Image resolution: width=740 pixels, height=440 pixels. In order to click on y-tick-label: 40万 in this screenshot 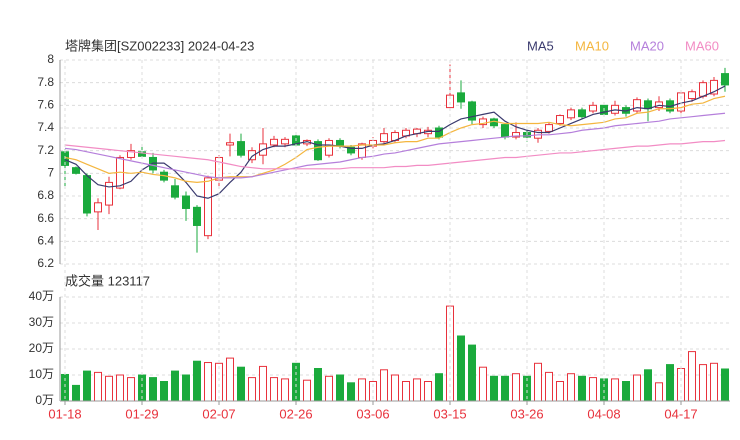, I will do `click(41, 296)`.